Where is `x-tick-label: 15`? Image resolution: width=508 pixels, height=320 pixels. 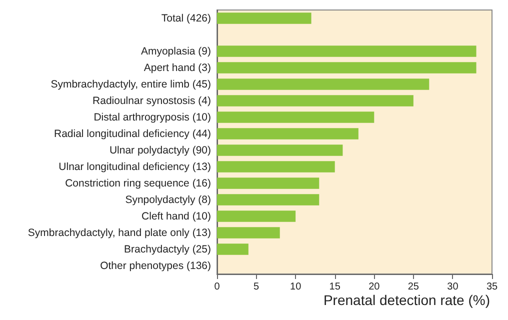
x-tick-label: 15 is located at coordinates (335, 287).